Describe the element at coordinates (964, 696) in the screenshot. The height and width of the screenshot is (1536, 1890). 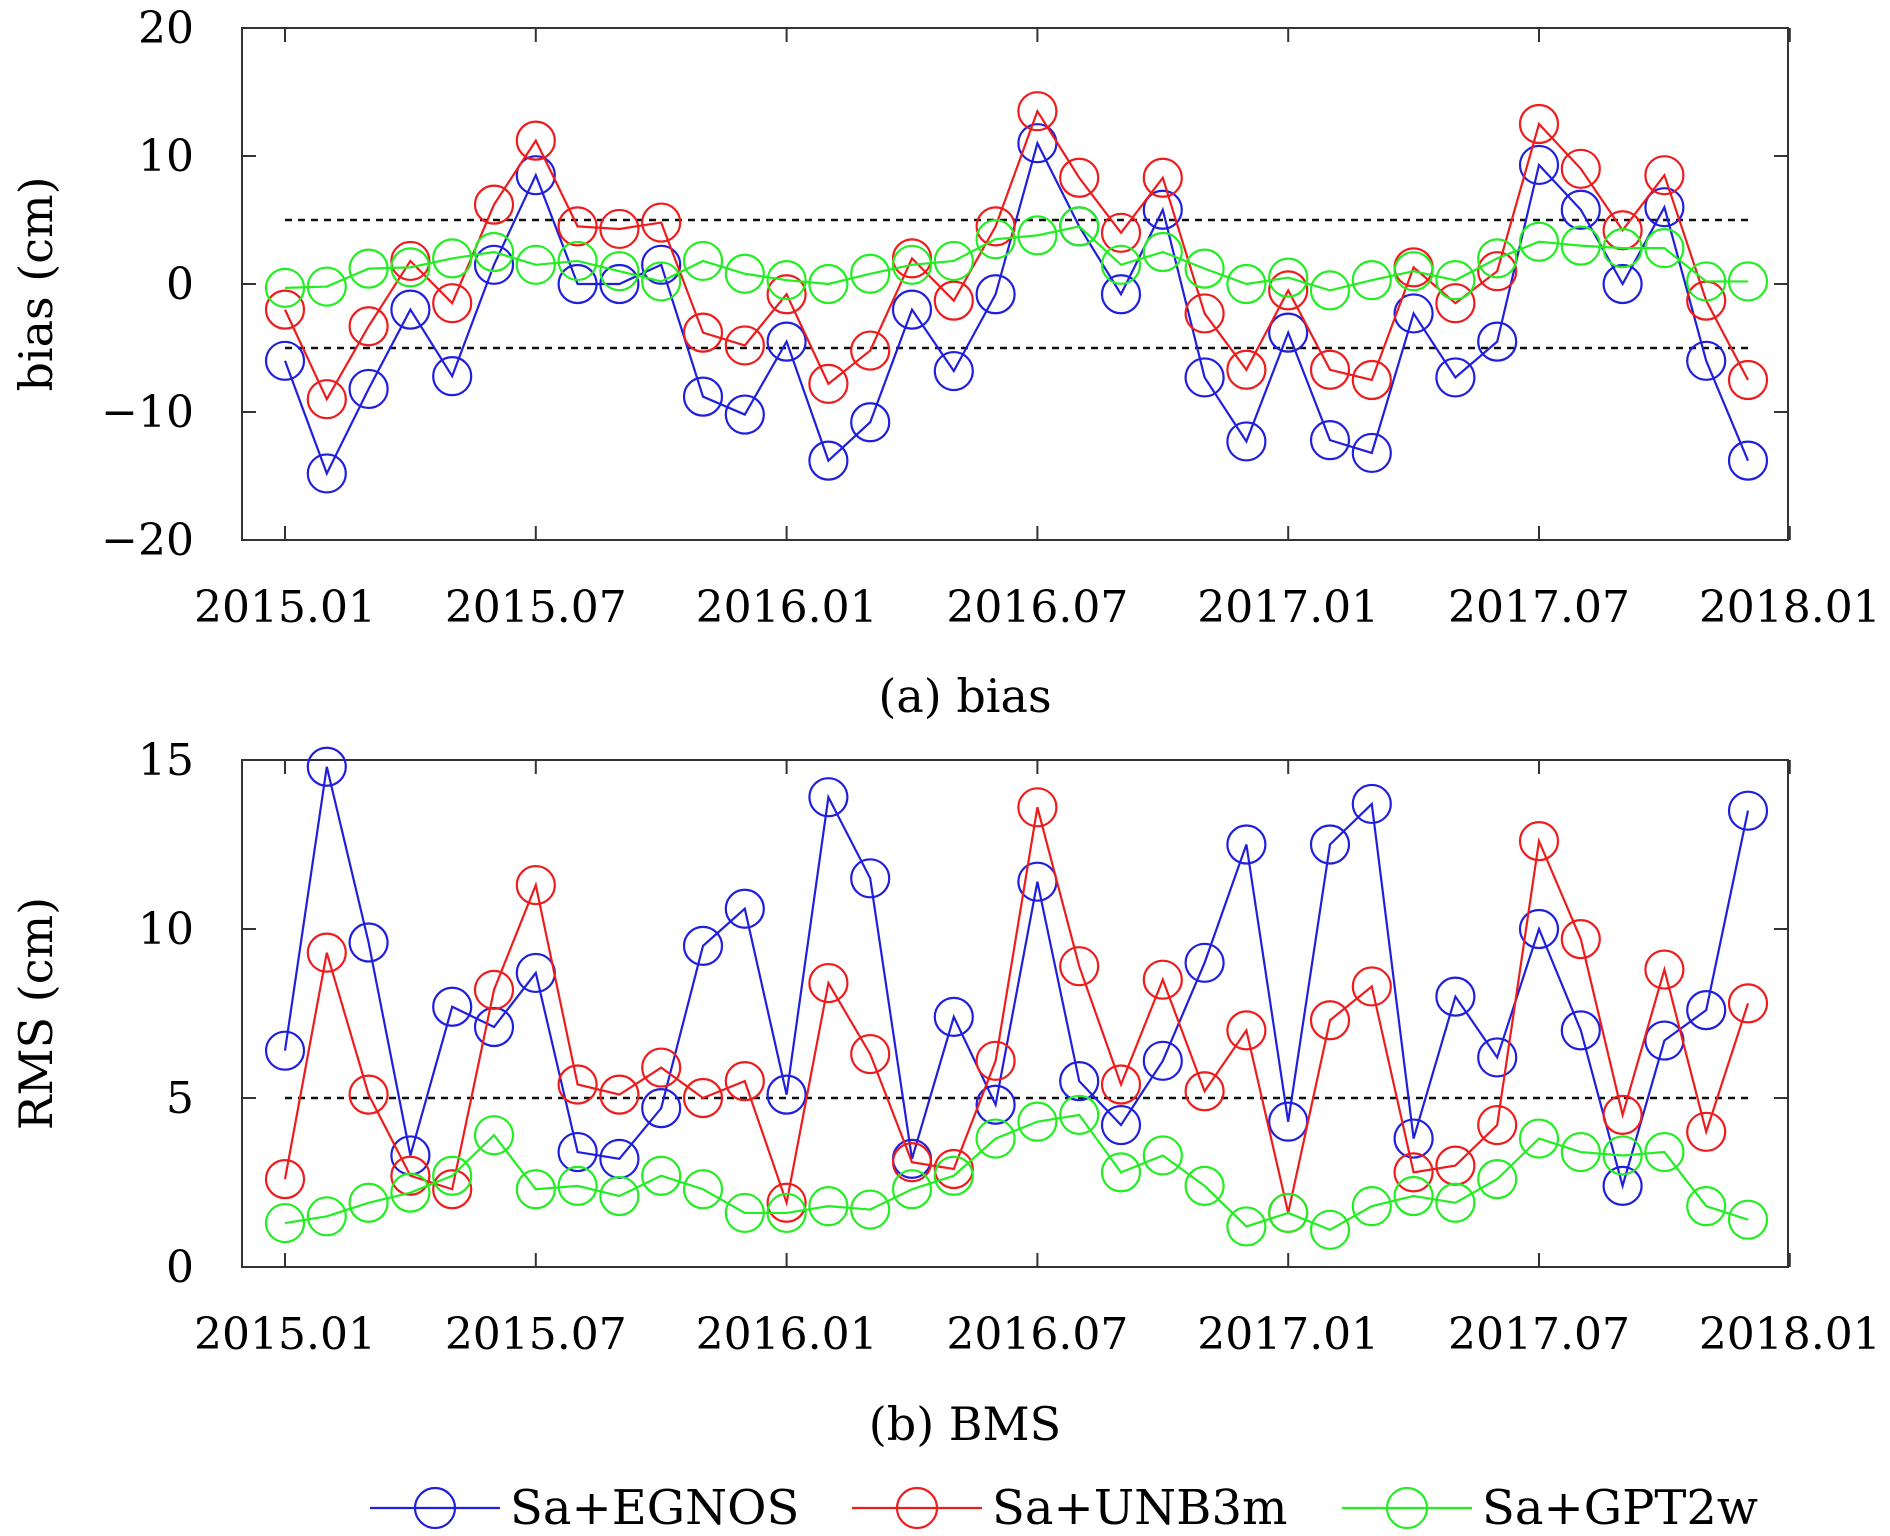
I see `panel-caption: (a) bias` at that location.